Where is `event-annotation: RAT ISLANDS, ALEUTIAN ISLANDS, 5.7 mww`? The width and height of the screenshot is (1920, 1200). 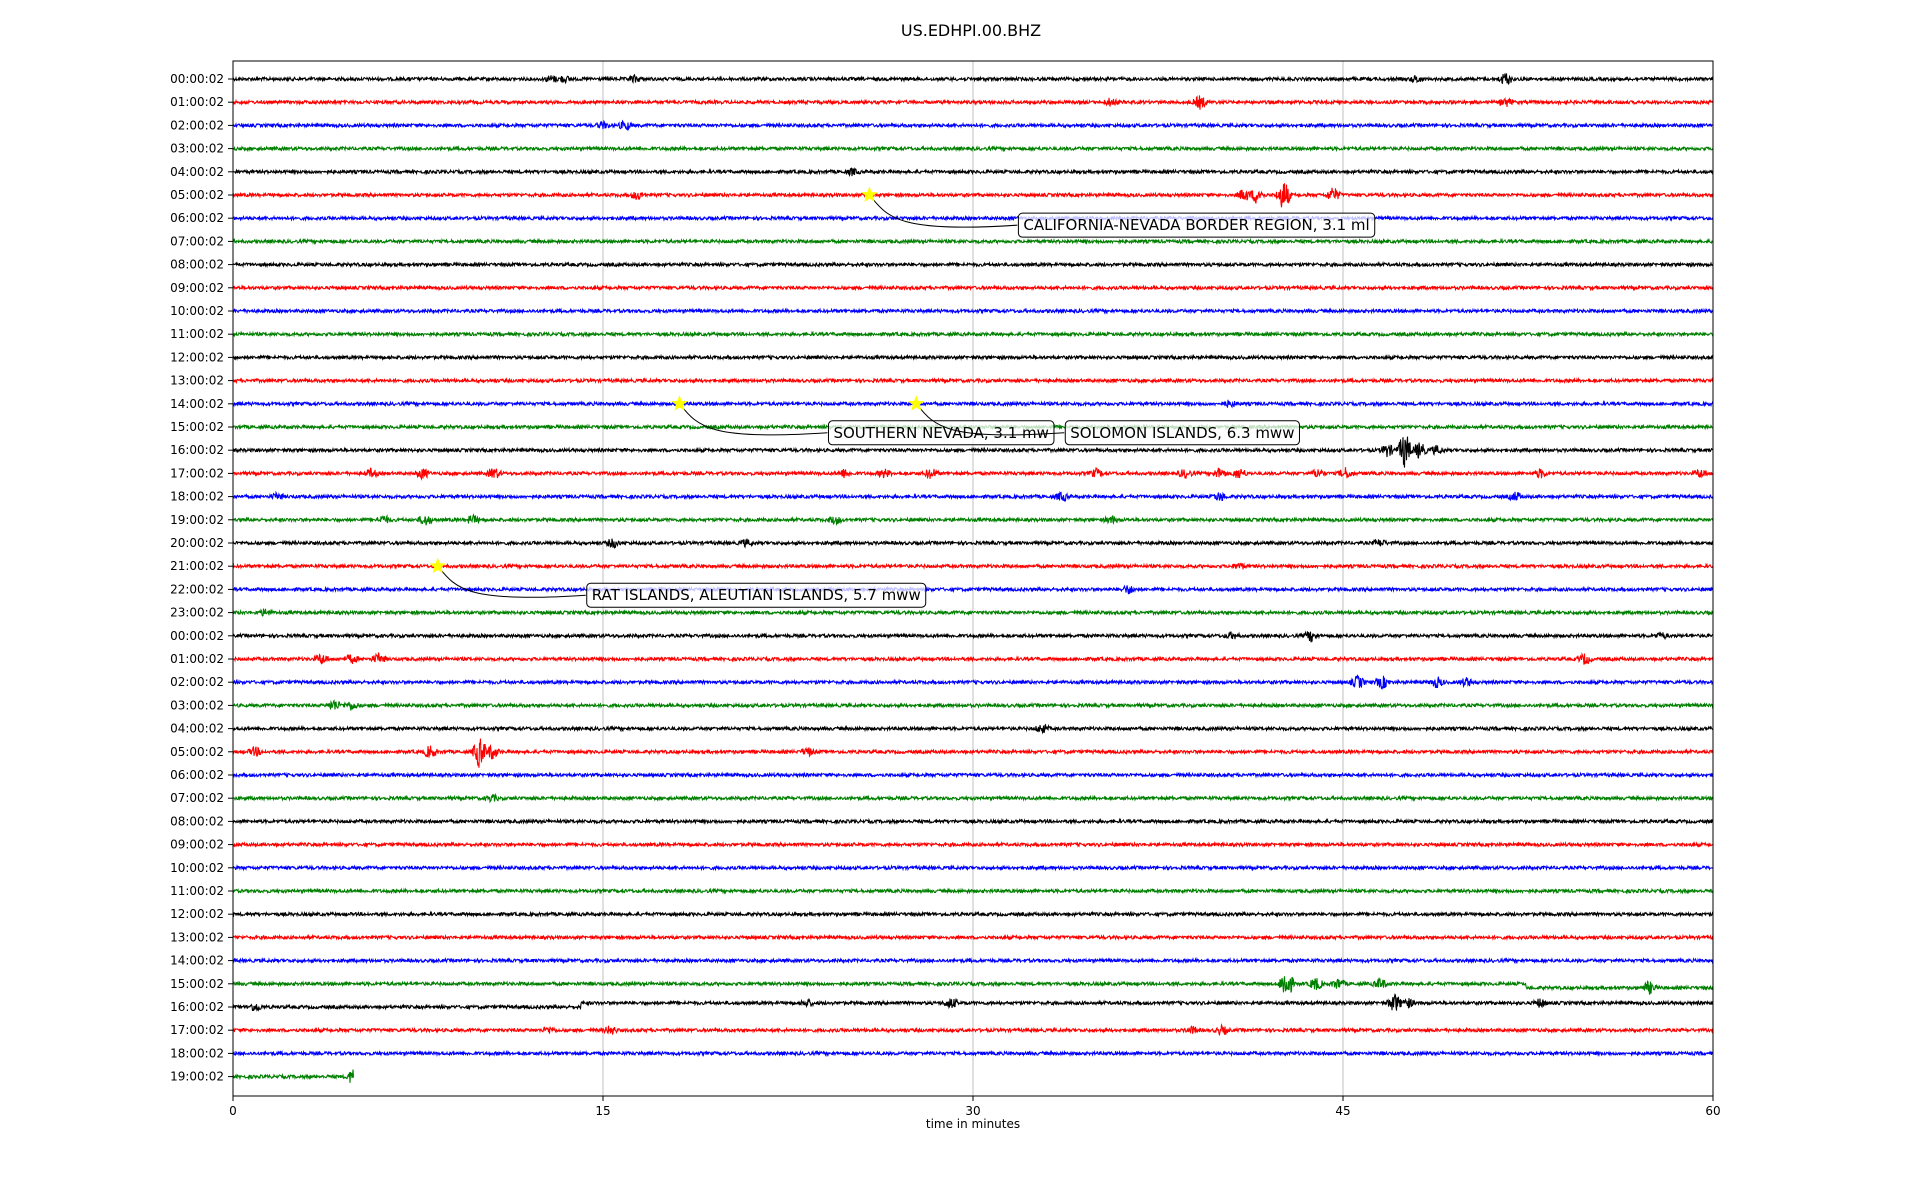 event-annotation: RAT ISLANDS, ALEUTIAN ISLANDS, 5.7 mww is located at coordinates (678, 582).